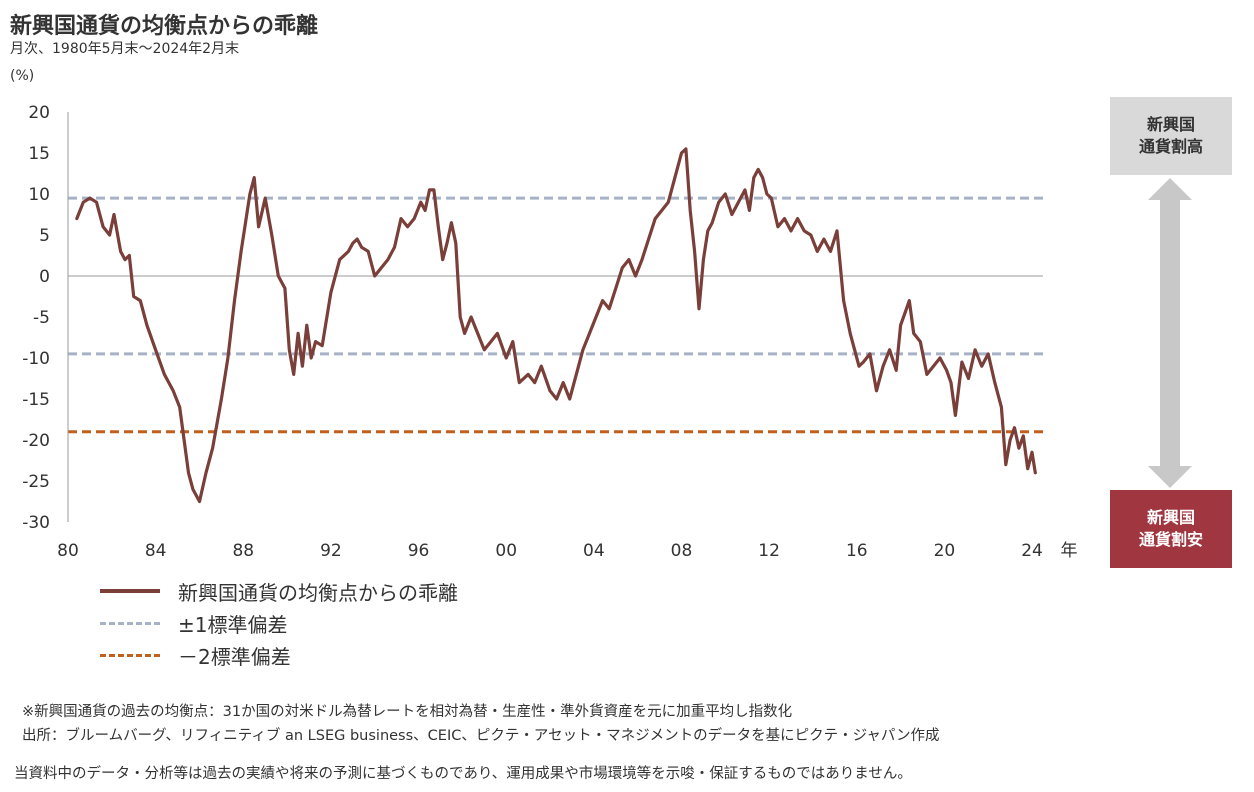 Image resolution: width=1254 pixels, height=792 pixels. I want to click on x-tick-label: 12, so click(769, 551).